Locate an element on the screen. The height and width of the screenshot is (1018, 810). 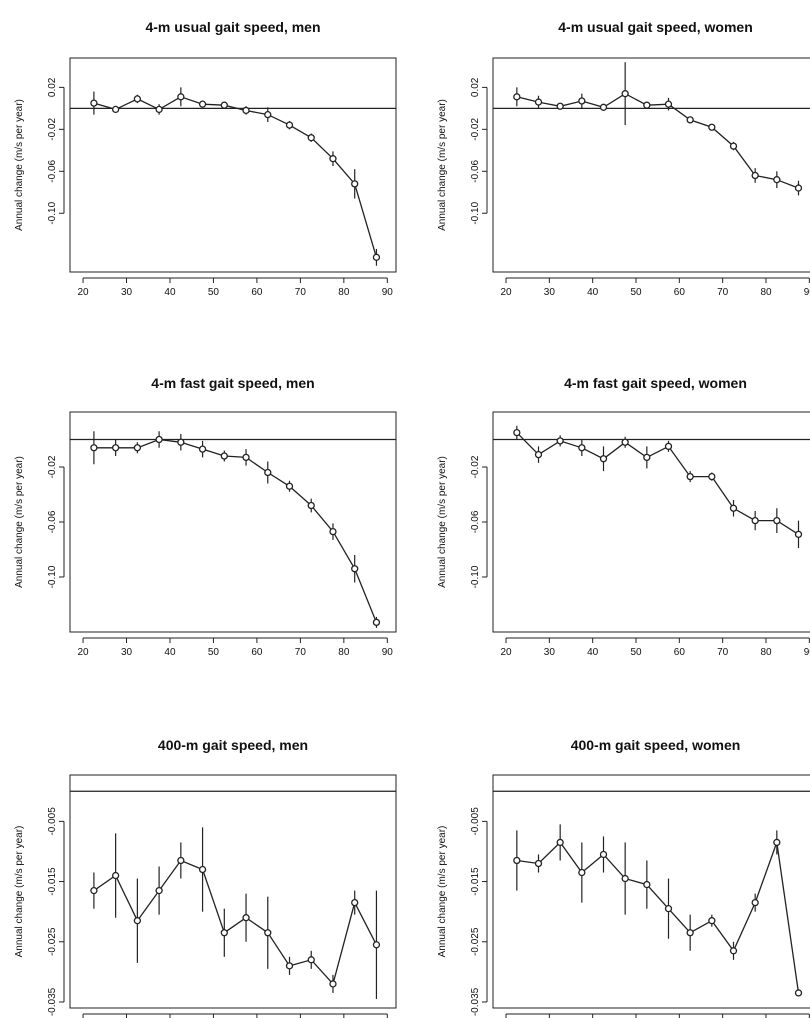
panel-4-x-tick-label: 30 is located at coordinates (550, 652).